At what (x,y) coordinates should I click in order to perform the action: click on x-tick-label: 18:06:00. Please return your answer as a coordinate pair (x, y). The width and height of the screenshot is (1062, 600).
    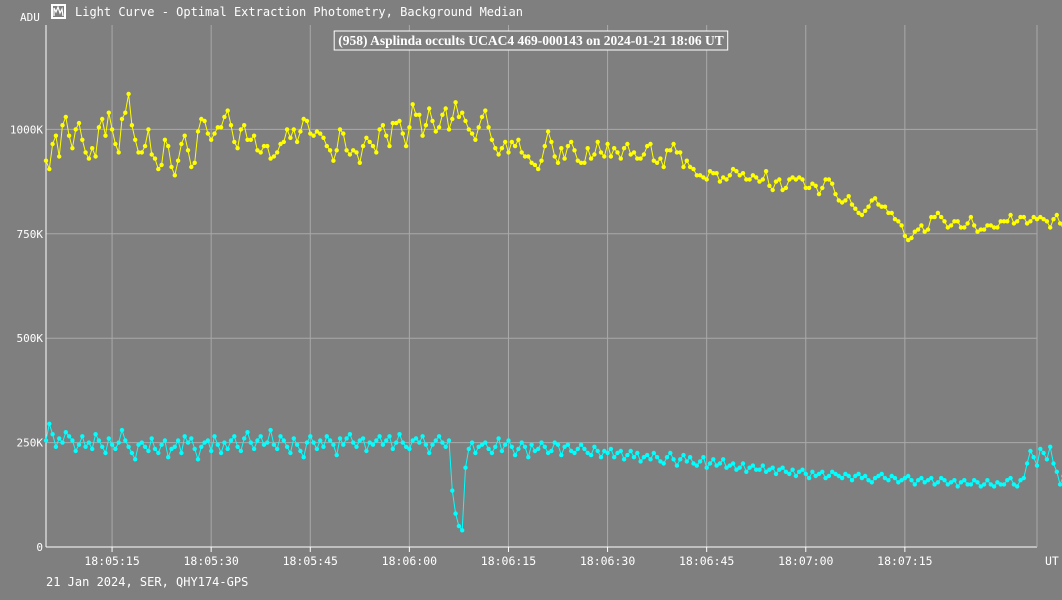
    Looking at the image, I should click on (409, 561).